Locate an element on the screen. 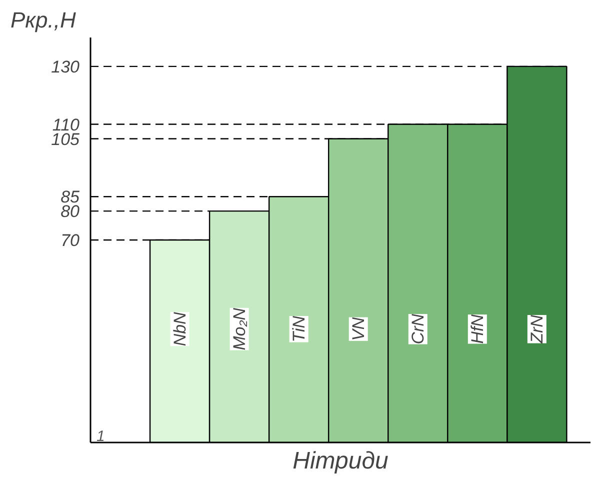 This screenshot has height=477, width=600. y-tick-label: 80 is located at coordinates (70, 212).